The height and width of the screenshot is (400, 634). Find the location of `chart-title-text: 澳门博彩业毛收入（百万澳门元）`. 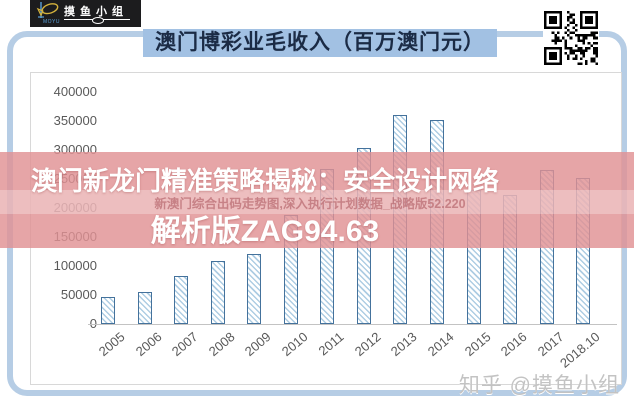

chart-title-text: 澳门博彩业毛收入（百万澳门元） is located at coordinates (320, 42).